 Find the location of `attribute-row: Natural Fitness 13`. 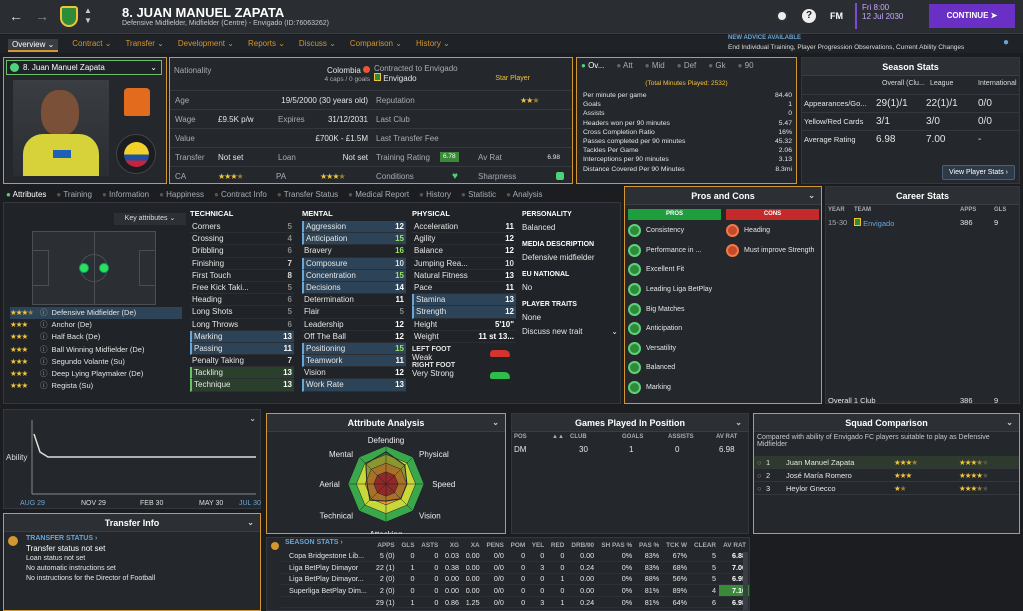

attribute-row: Natural Fitness 13 is located at coordinates (464, 276).